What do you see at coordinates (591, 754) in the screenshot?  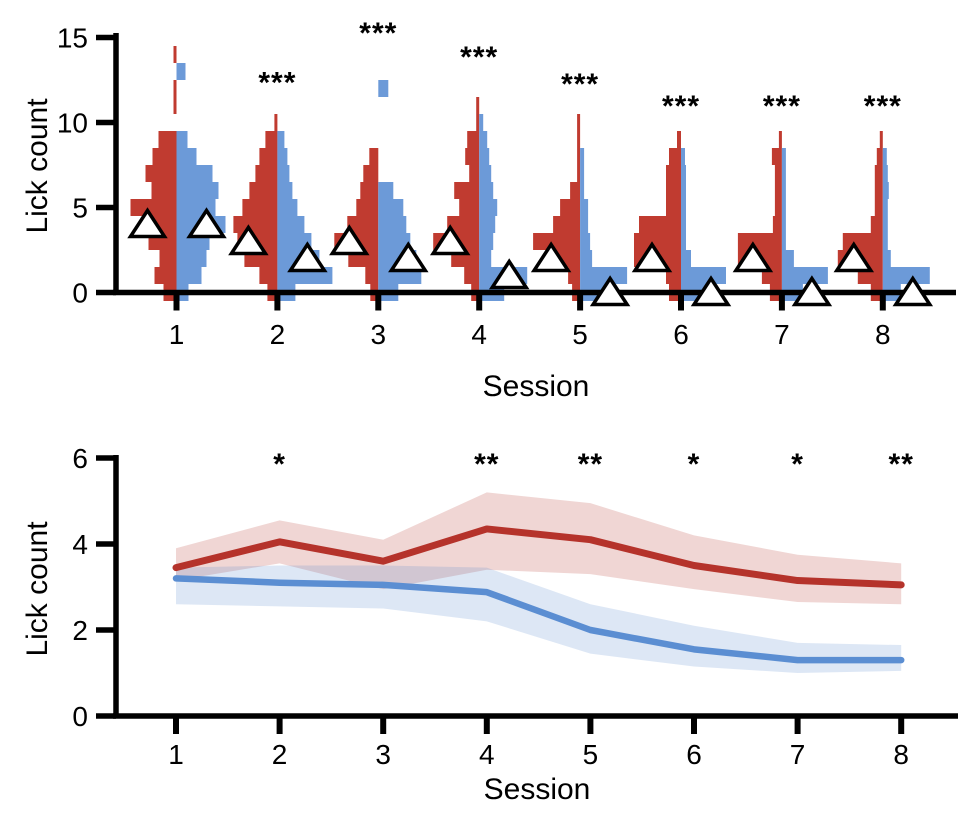 I see `bottom-x-tick-label: 5` at bounding box center [591, 754].